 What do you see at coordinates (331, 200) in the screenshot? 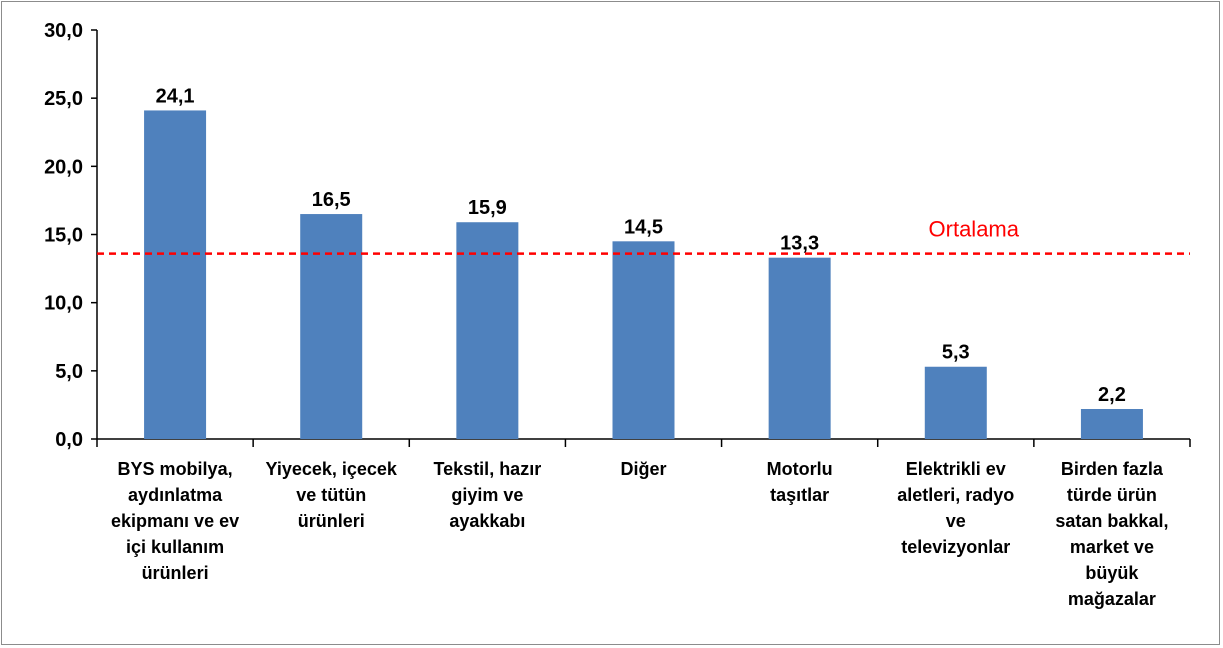
I see `data-label: 16,5` at bounding box center [331, 200].